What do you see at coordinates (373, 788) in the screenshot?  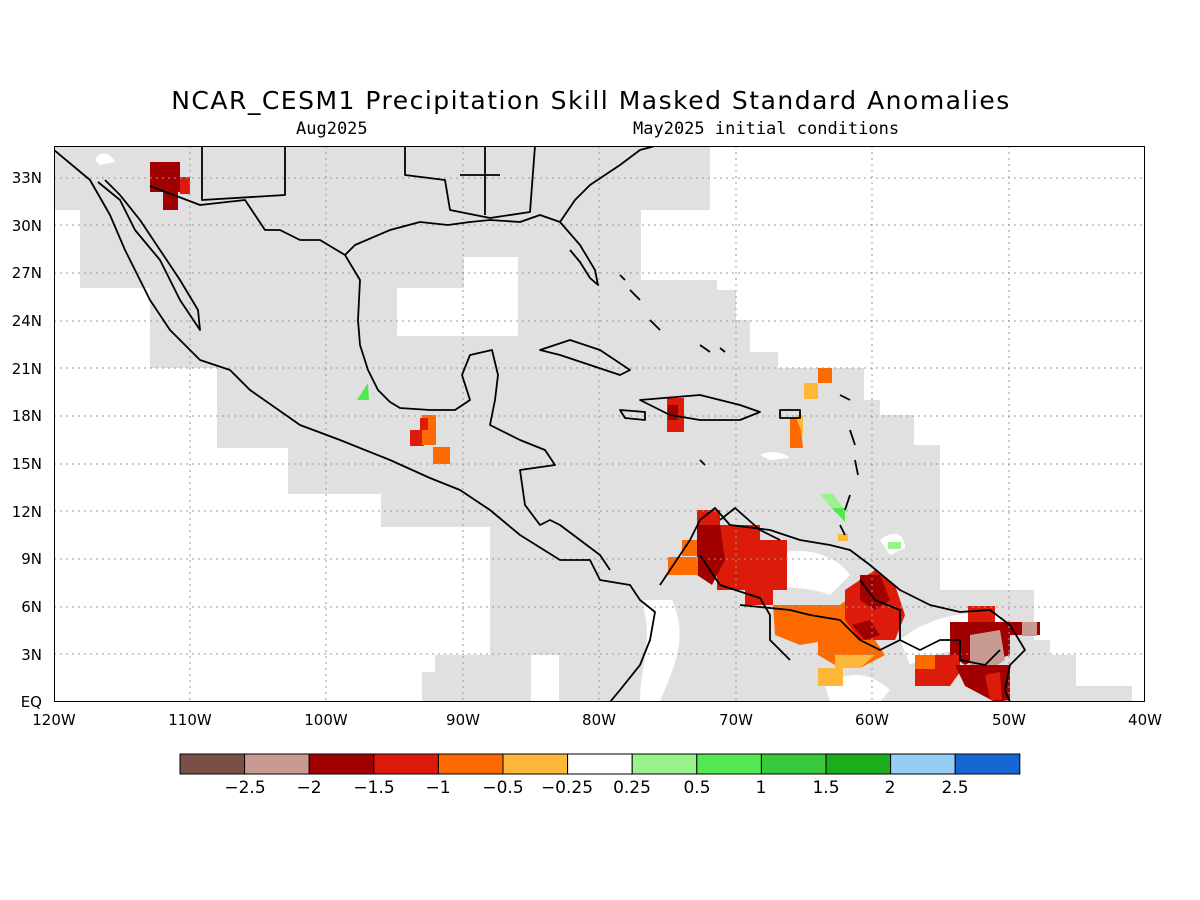 I see `colorbar-label: −1.5` at bounding box center [373, 788].